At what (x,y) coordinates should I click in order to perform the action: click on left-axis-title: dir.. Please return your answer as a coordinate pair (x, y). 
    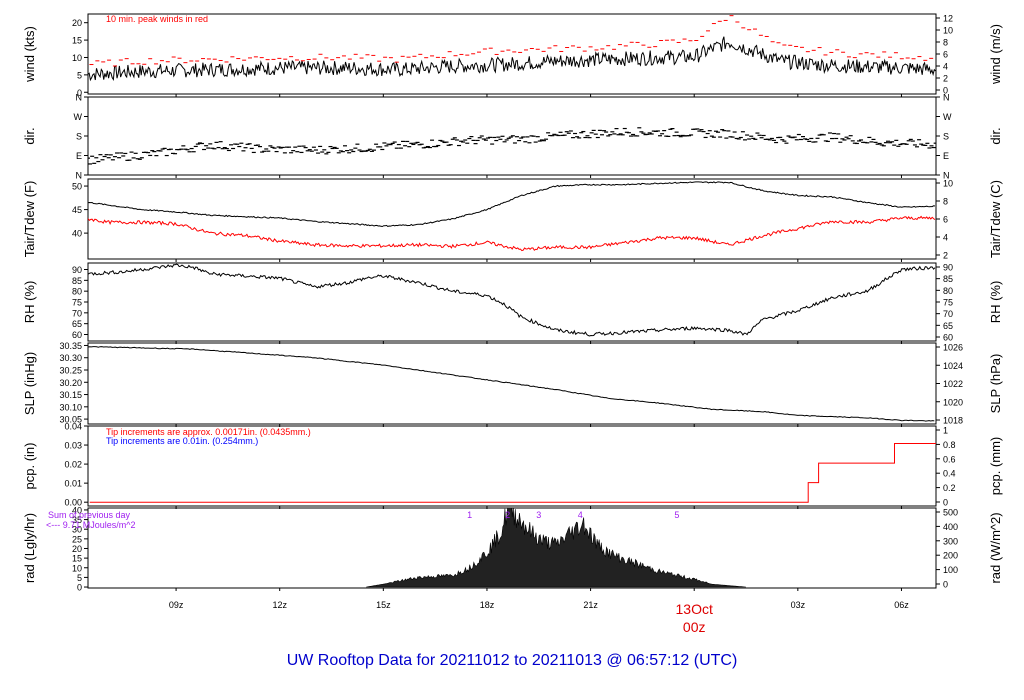
    Looking at the image, I should click on (29, 135).